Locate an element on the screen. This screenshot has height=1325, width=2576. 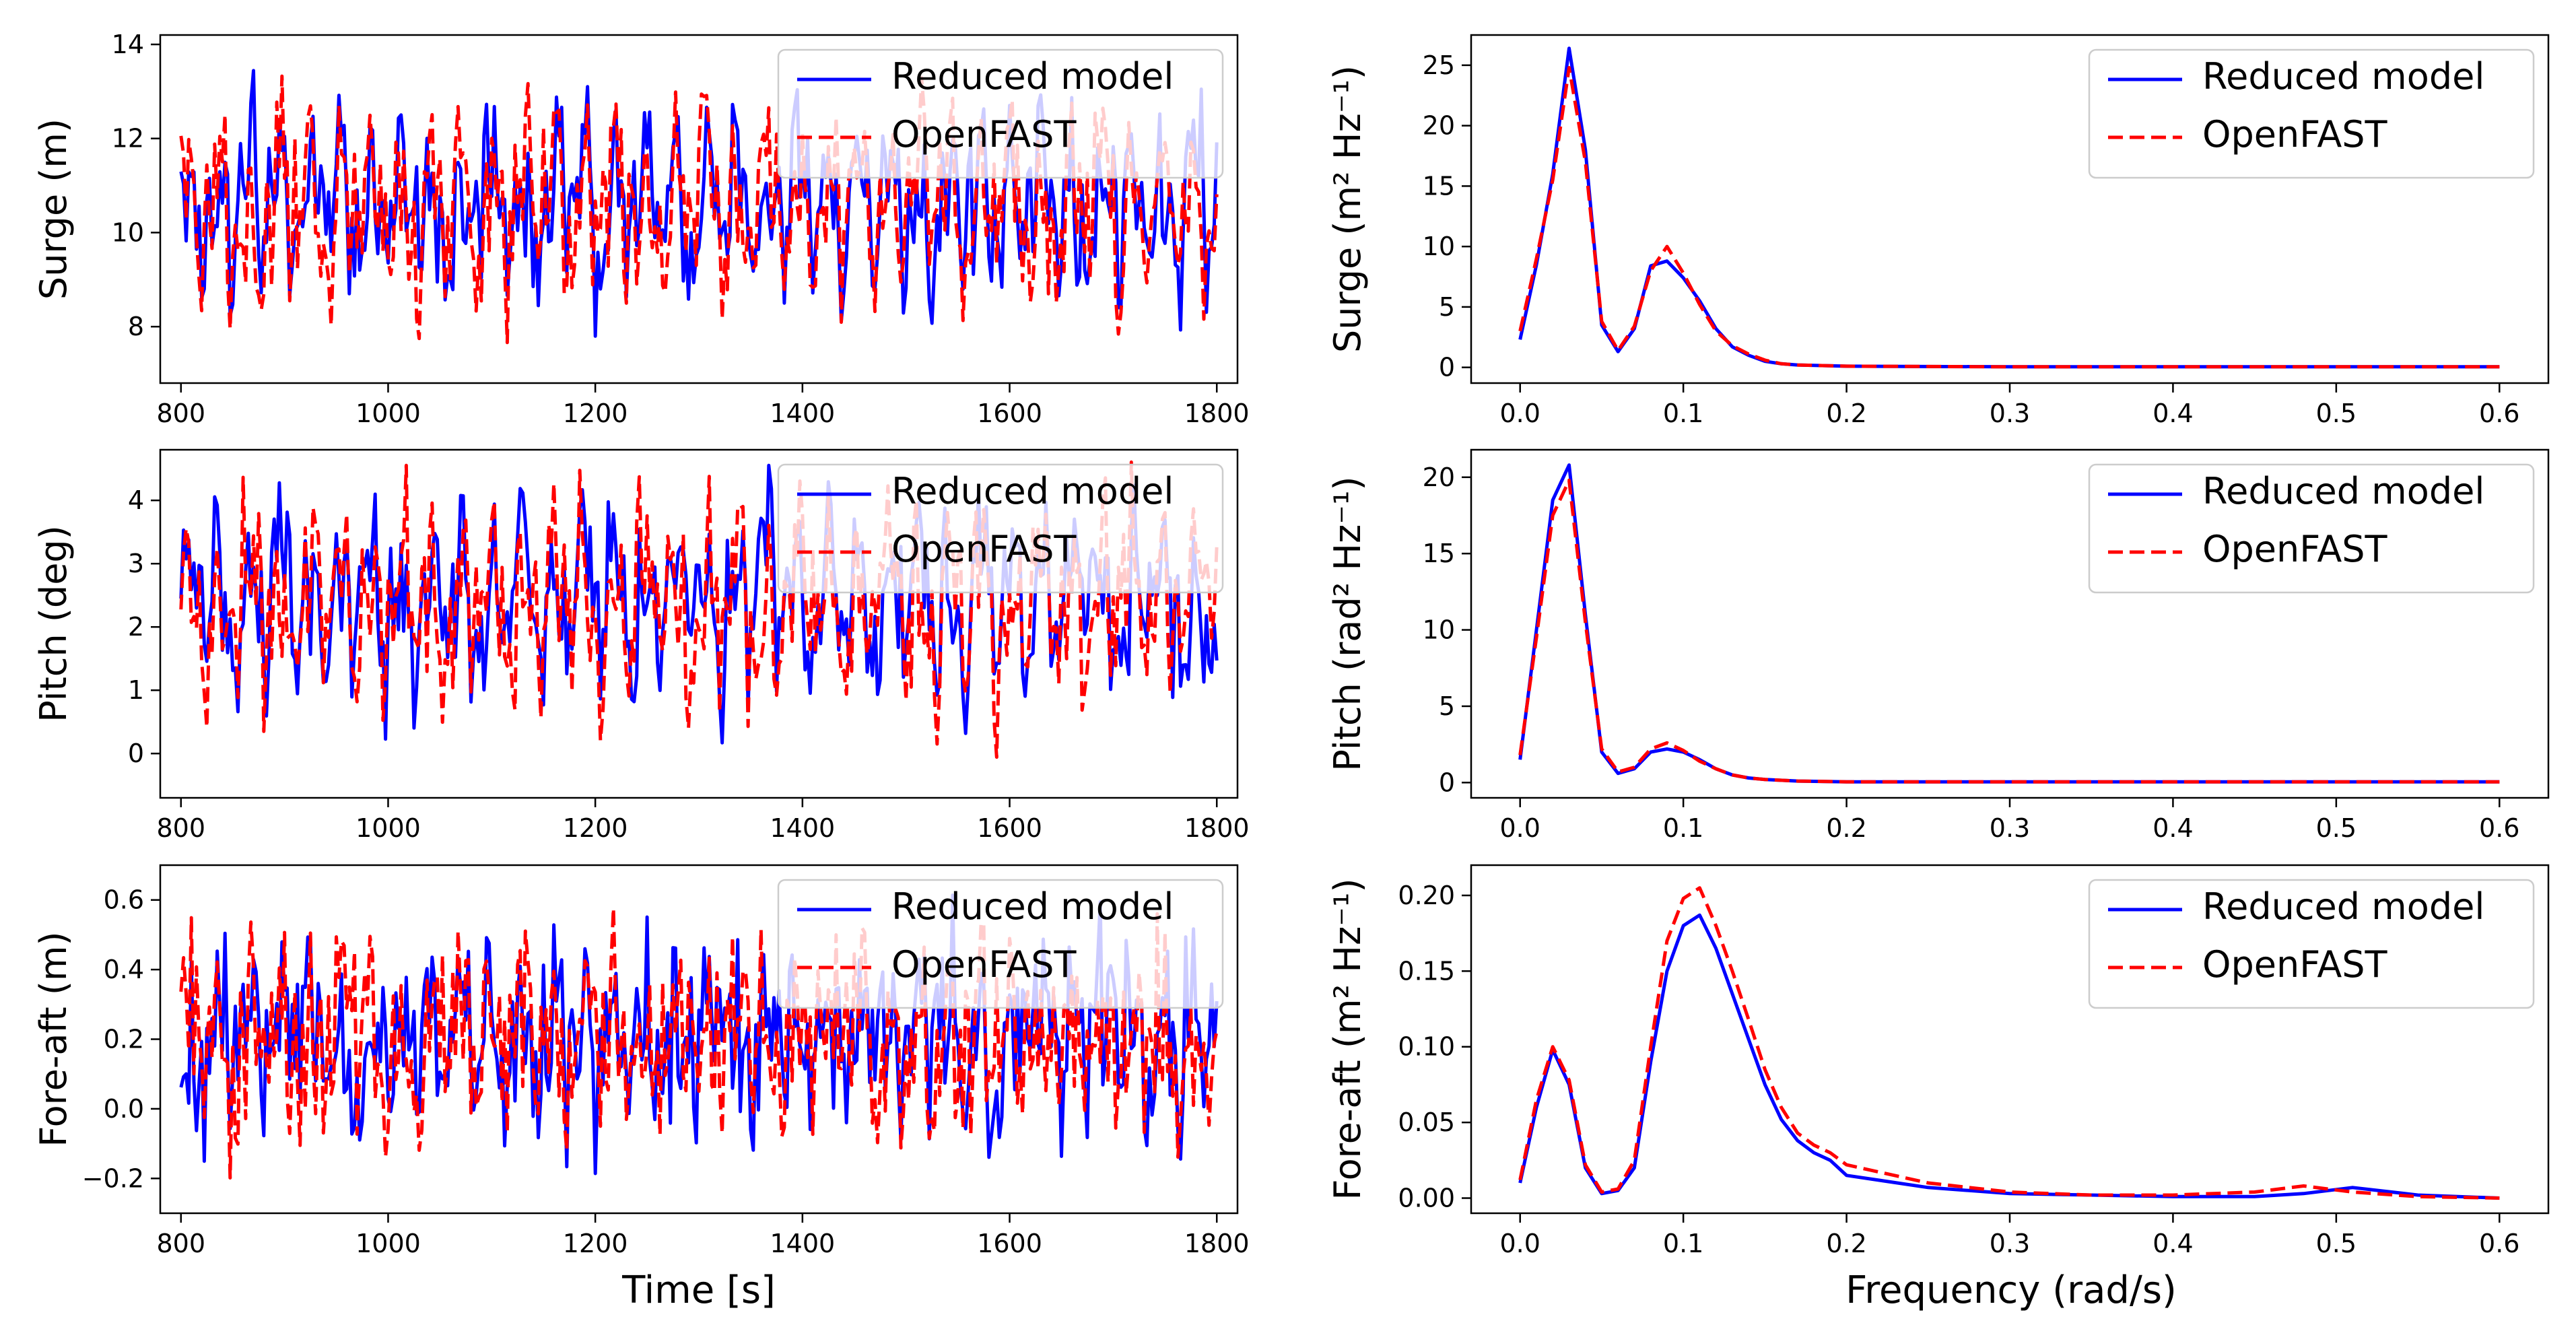
y-tick-label: 12 is located at coordinates (128, 139).